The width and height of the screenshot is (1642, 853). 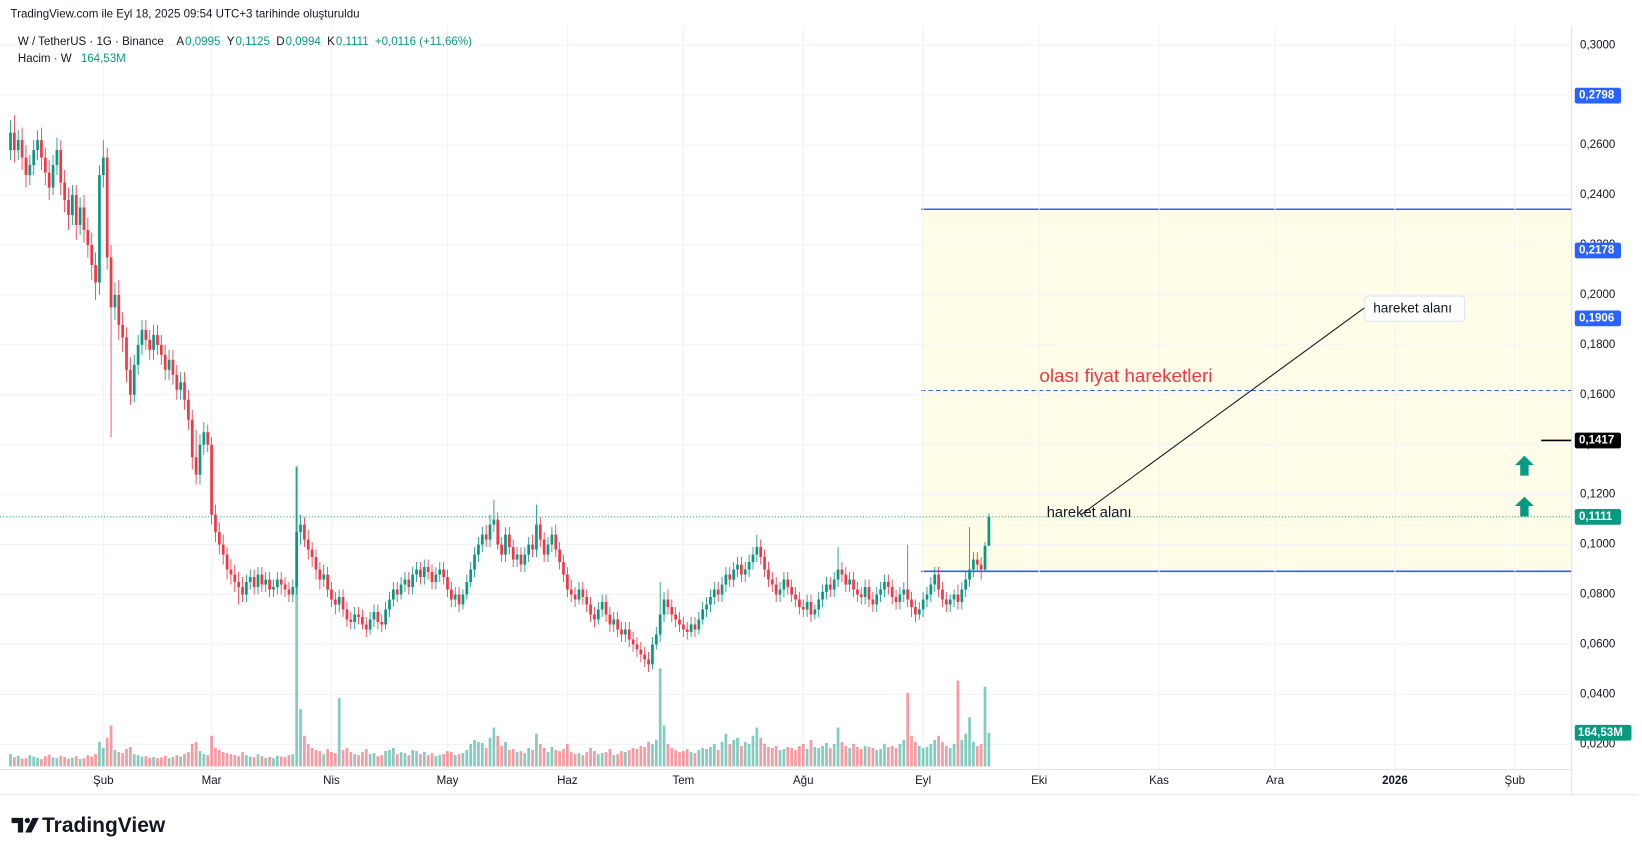 What do you see at coordinates (567, 781) in the screenshot?
I see `x-tick-label: Haz` at bounding box center [567, 781].